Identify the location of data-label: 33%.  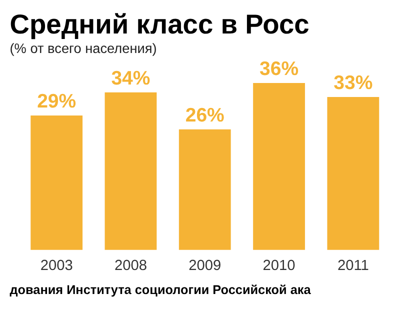
(353, 83).